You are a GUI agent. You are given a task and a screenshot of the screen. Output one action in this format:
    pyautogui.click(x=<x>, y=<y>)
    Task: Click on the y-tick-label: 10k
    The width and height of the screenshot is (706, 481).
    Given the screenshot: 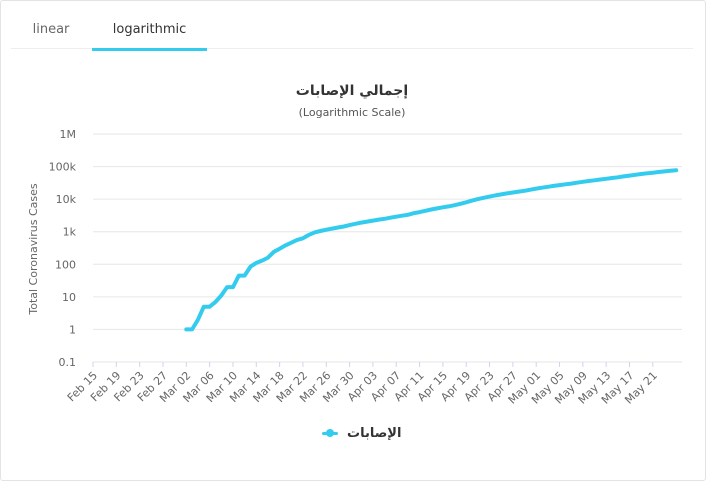 What is the action you would take?
    pyautogui.click(x=66, y=199)
    